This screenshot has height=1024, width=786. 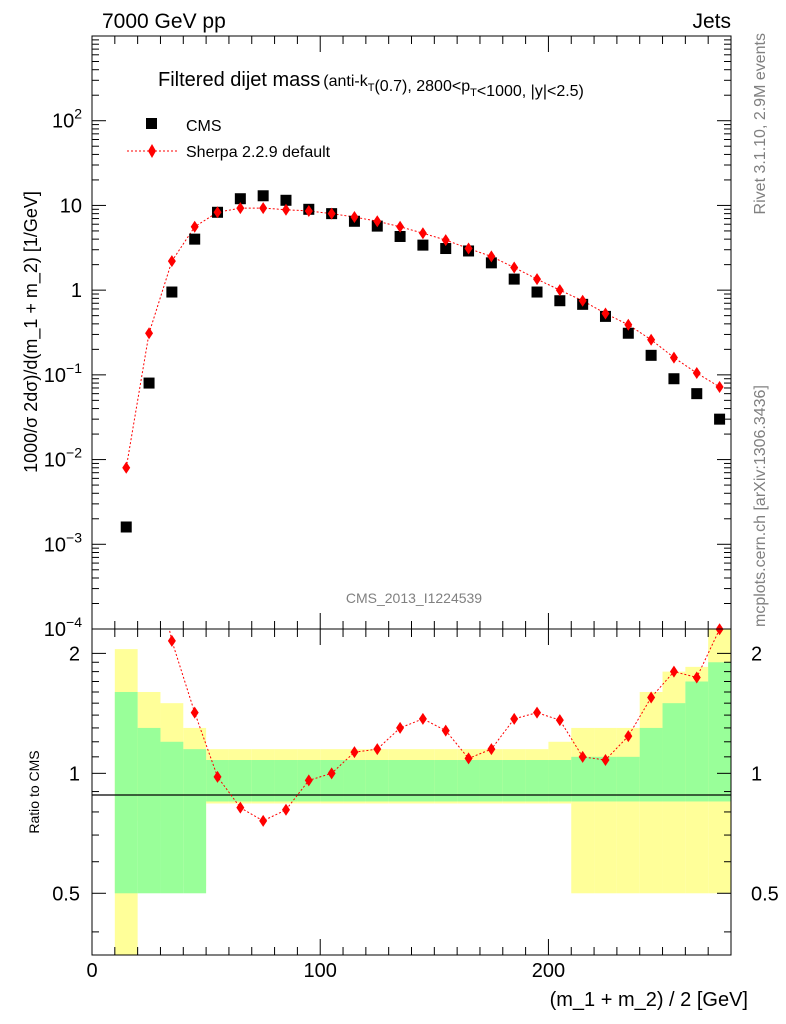 I want to click on main-ylabel: 1000/σ 2dσ)/d(m_1 + m_2) [1/GeV], so click(x=31, y=332).